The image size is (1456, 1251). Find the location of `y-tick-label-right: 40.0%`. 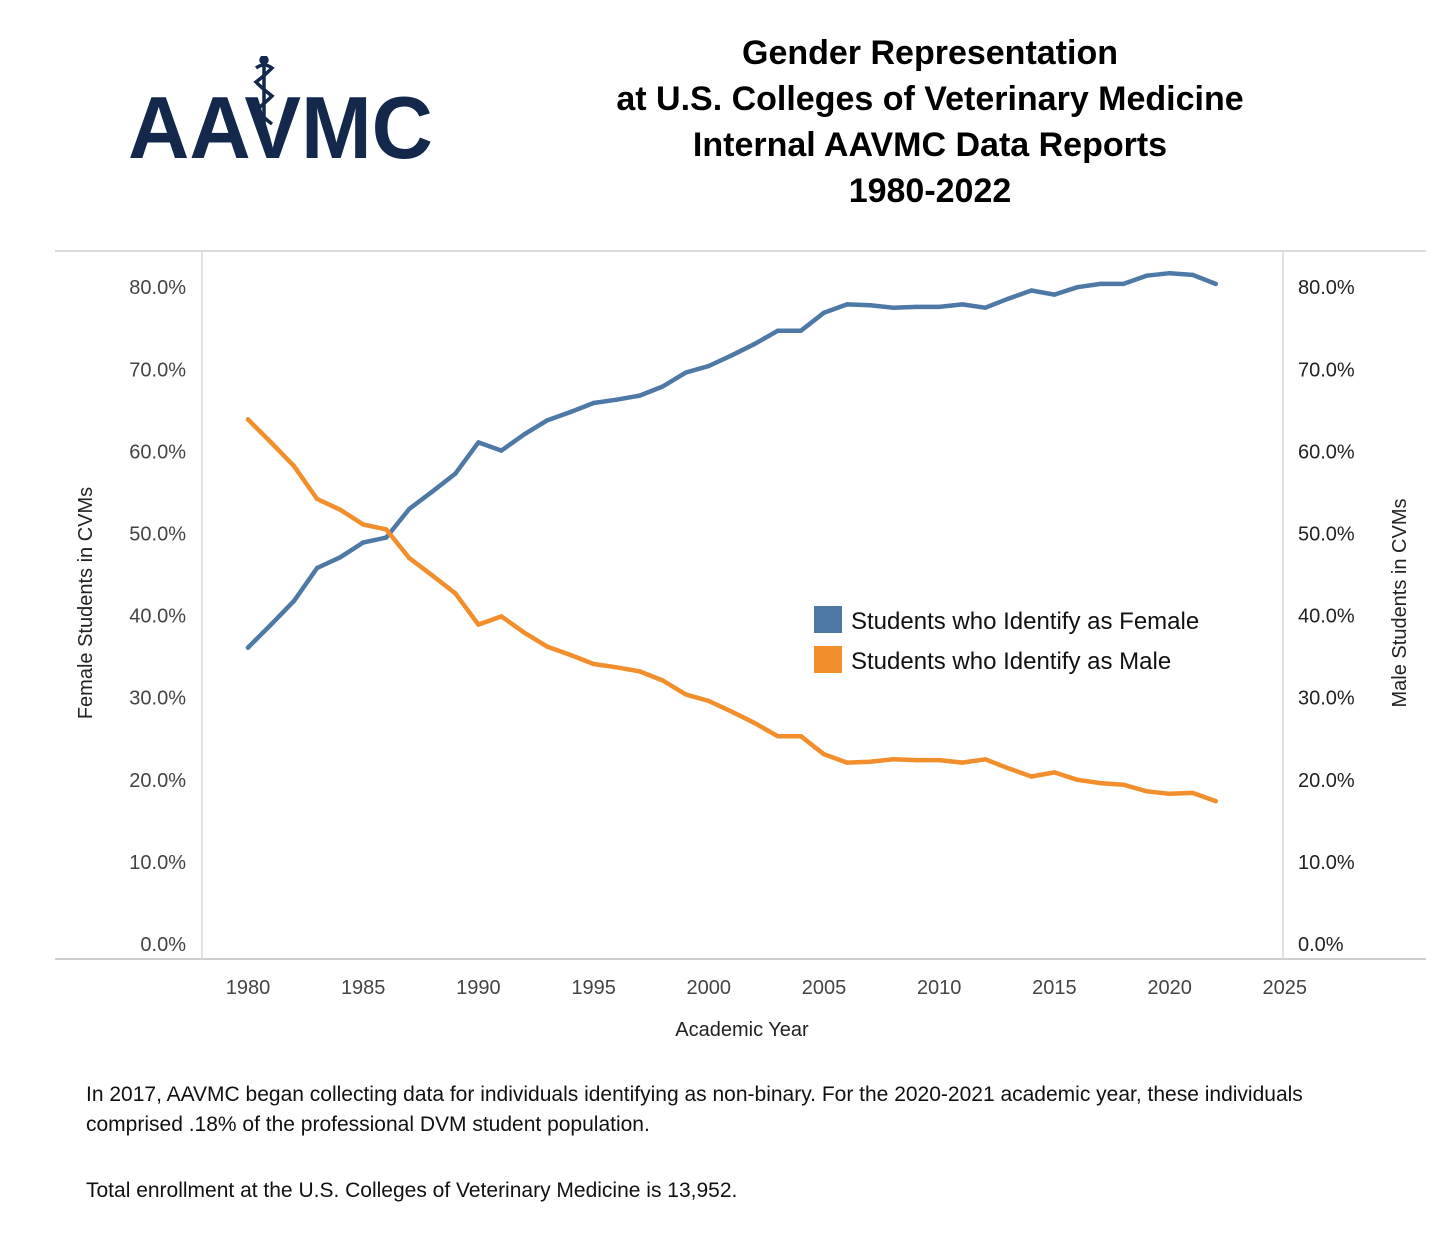

y-tick-label-right: 40.0% is located at coordinates (1326, 617).